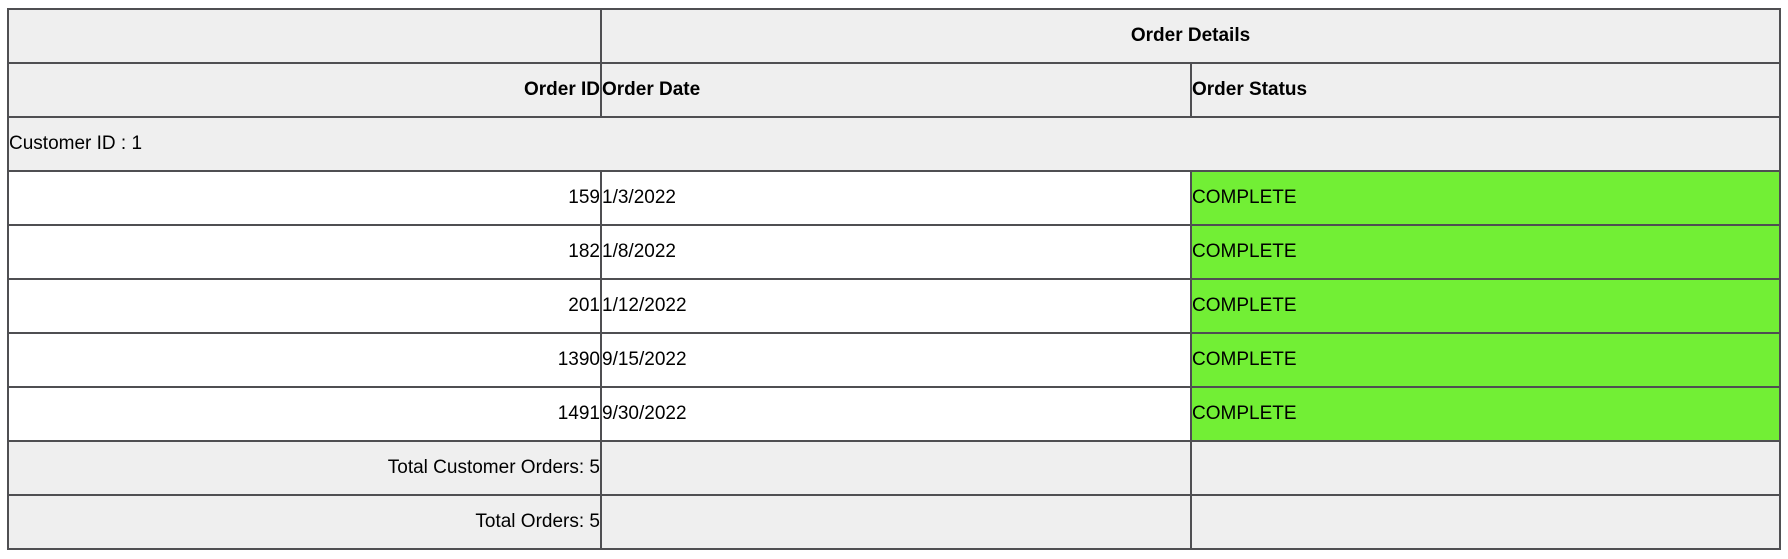  I want to click on order-id-cell: 182, so click(304, 252).